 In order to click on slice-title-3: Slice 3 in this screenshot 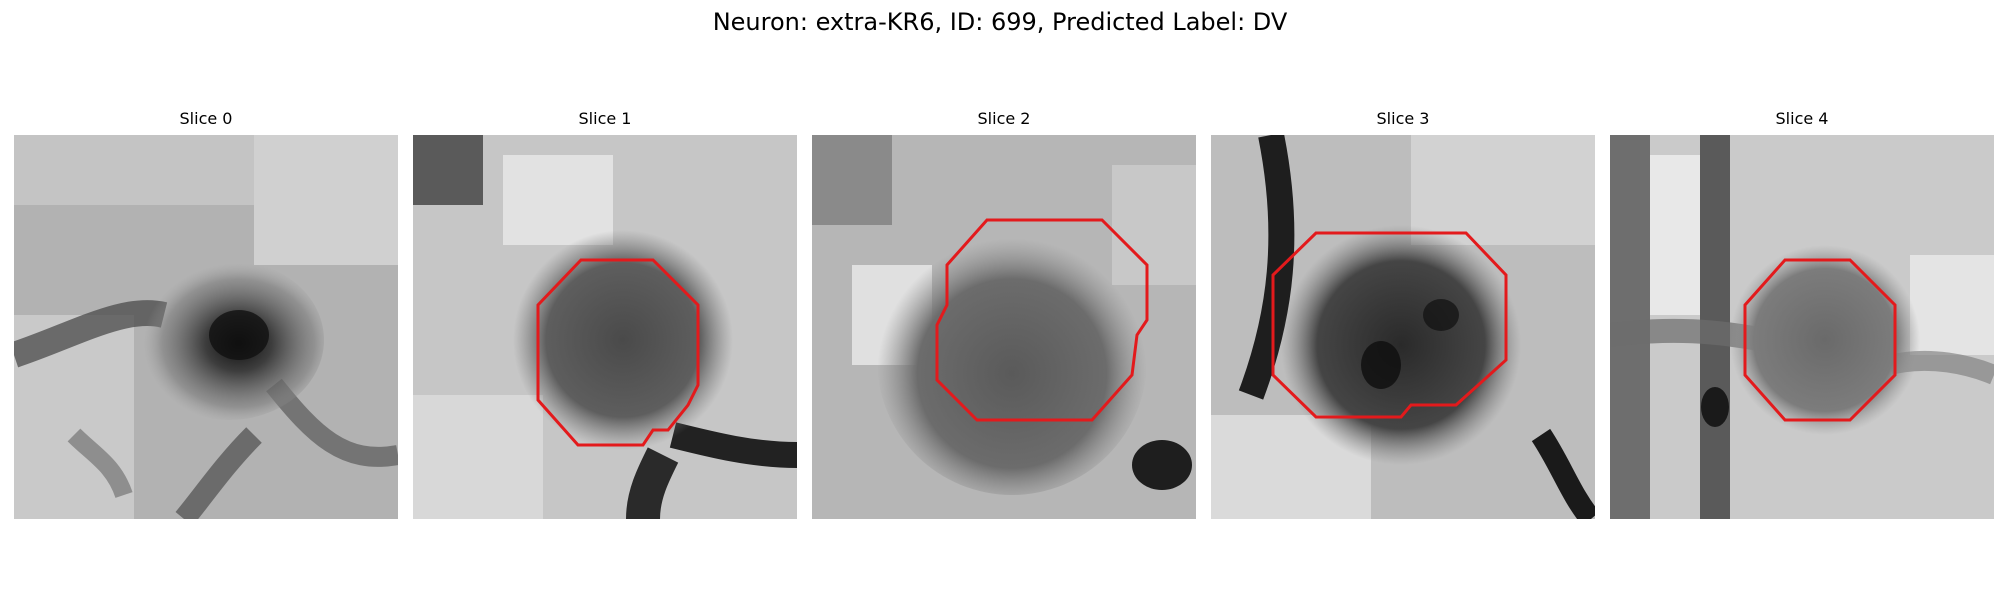, I will do `click(1403, 118)`.